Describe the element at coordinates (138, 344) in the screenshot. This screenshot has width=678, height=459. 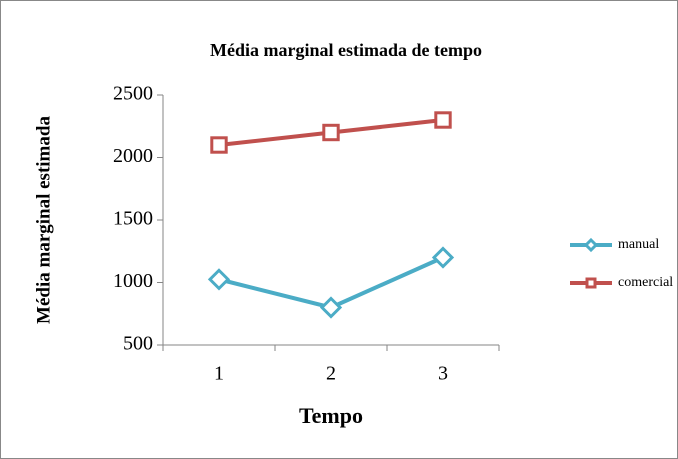
I see `y-tick-label: 500` at that location.